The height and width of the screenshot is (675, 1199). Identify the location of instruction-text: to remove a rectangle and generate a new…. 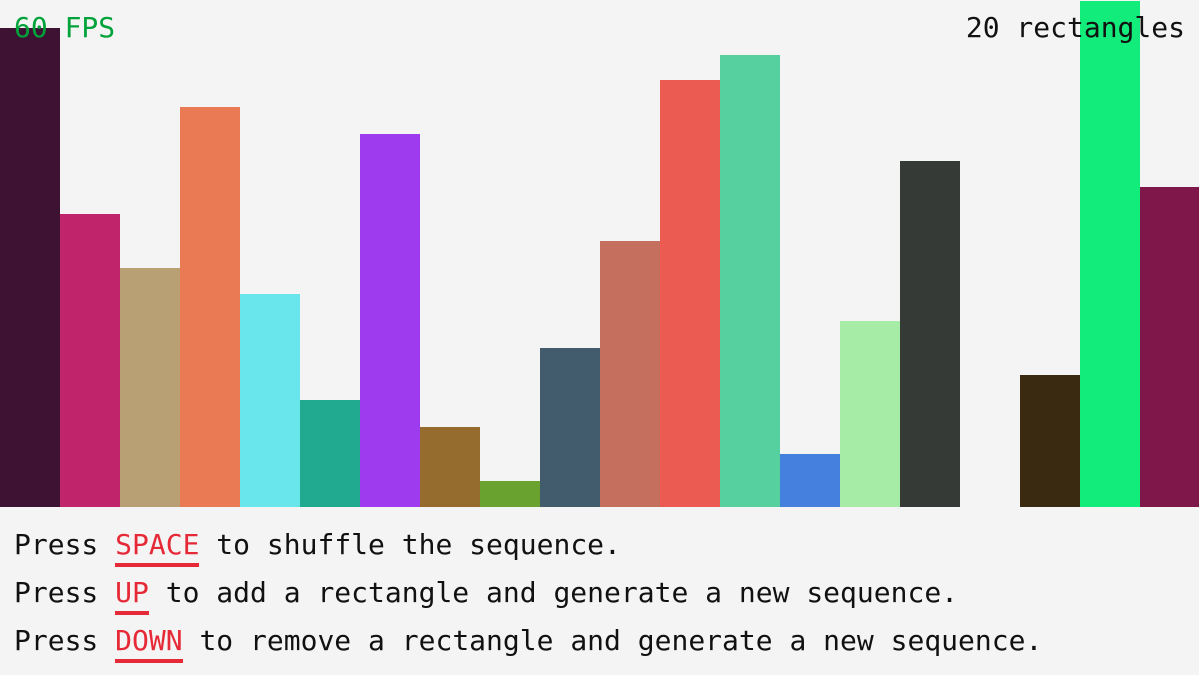
(612, 640).